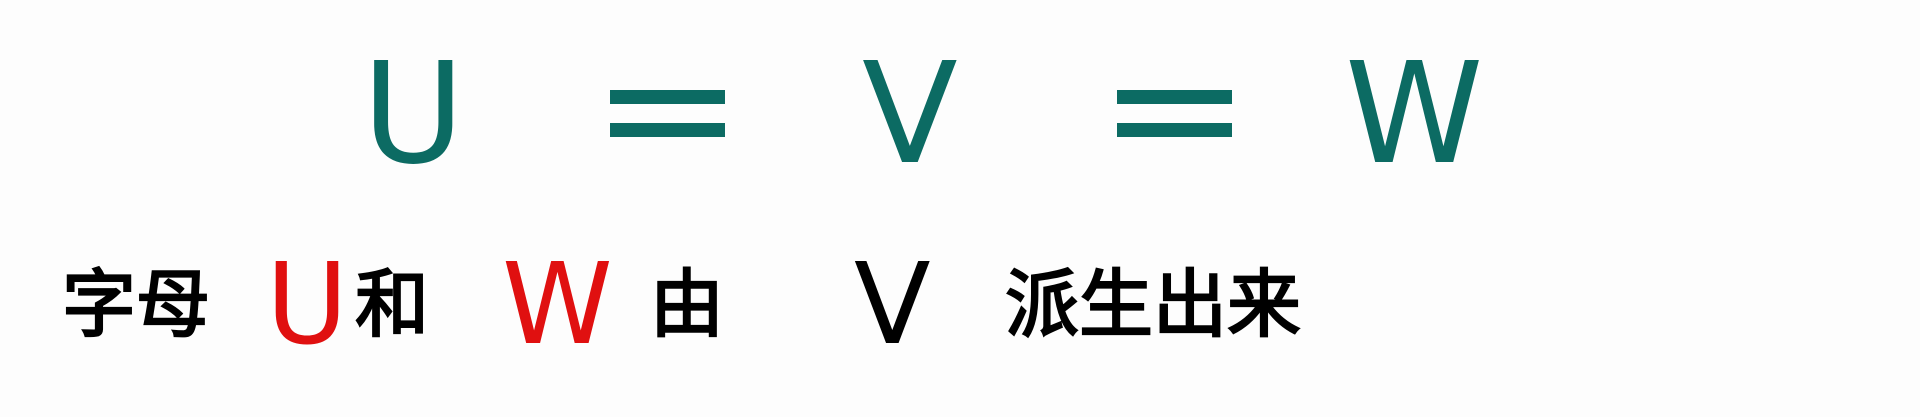 The width and height of the screenshot is (1920, 417). Describe the element at coordinates (687, 305) in the screenshot. I see `sentence-text-from: 由` at that location.